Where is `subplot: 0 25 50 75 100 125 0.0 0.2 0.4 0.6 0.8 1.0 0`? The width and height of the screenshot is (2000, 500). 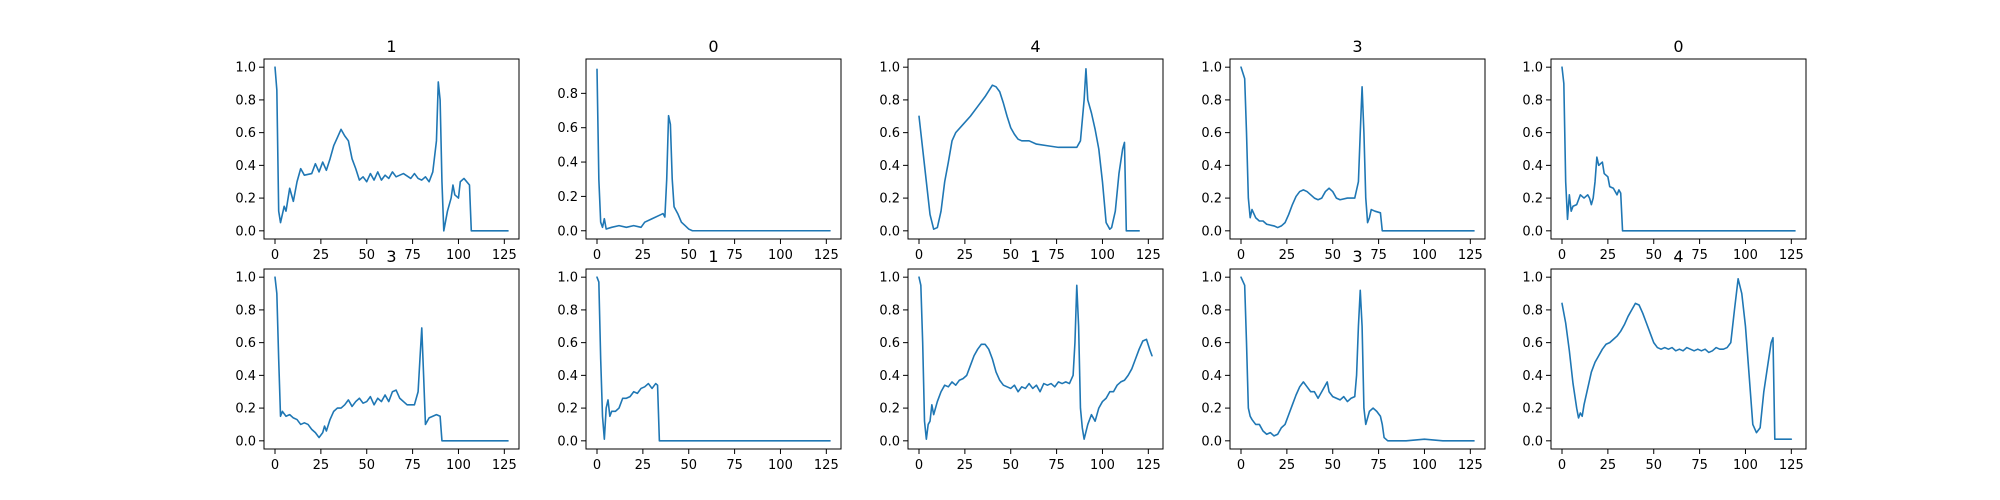 subplot: 0 25 50 75 100 125 0.0 0.2 0.4 0.6 0.8 1.0 0 is located at coordinates (1664, 150).